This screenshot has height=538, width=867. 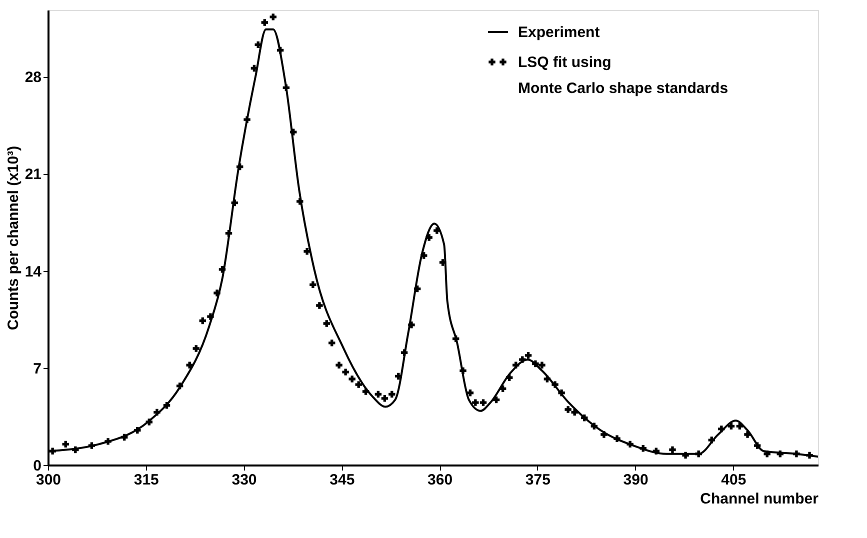 What do you see at coordinates (635, 480) in the screenshot?
I see `x-tick-label: 390` at bounding box center [635, 480].